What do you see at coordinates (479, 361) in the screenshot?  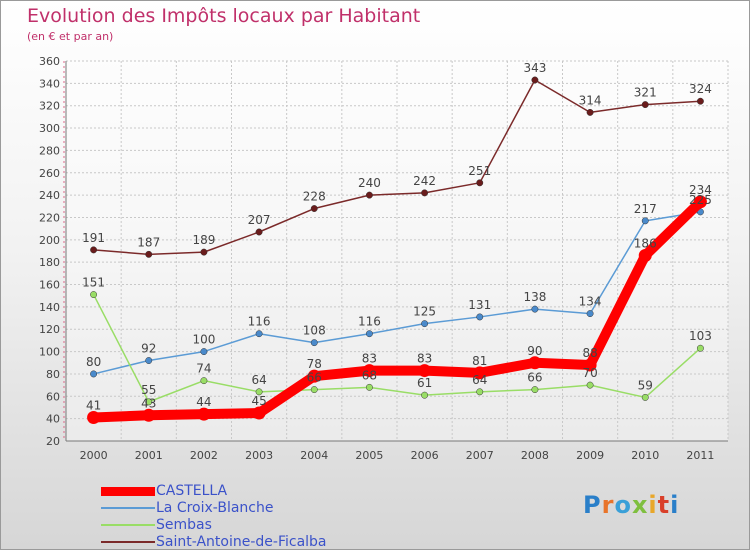 I see `data-label-castella: 81` at bounding box center [479, 361].